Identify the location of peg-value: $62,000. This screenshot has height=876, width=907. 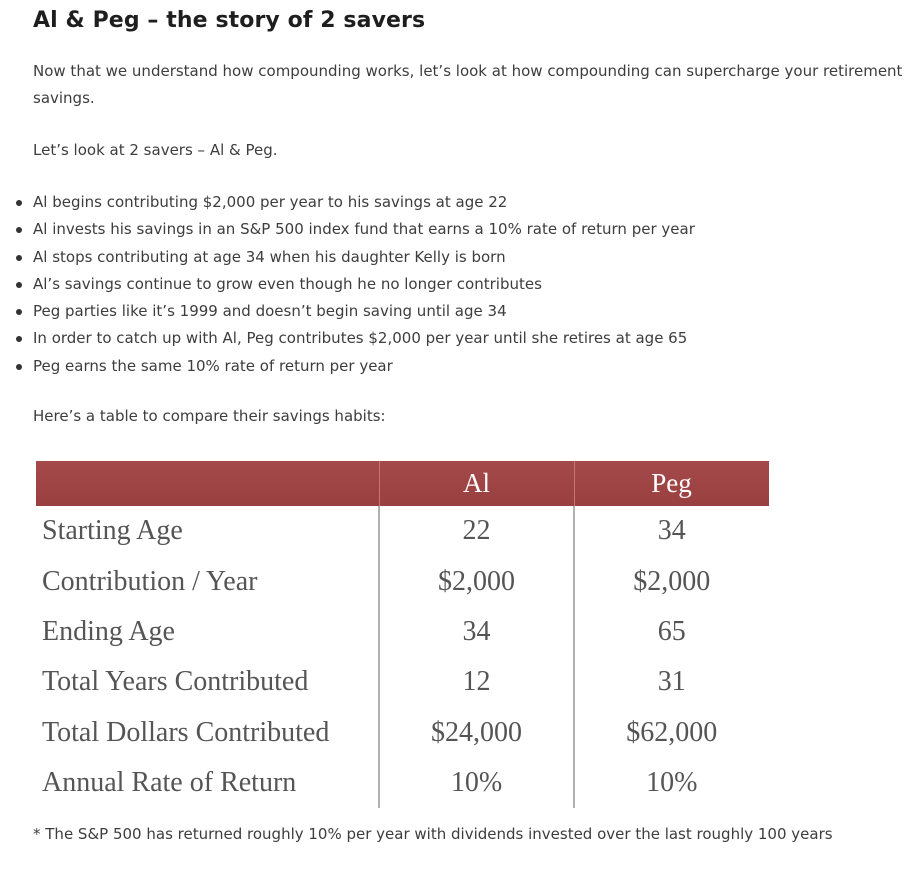
(671, 732).